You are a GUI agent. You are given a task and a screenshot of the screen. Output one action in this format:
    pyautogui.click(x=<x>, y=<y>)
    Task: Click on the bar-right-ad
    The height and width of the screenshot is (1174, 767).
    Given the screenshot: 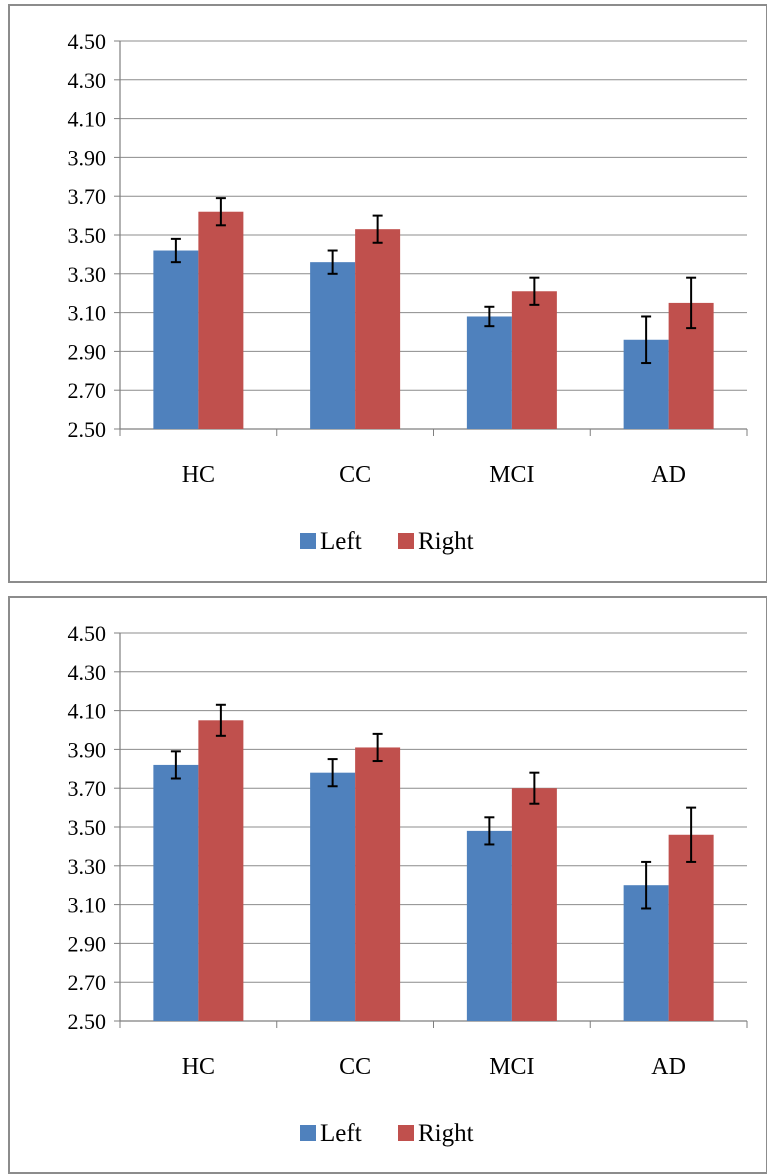 What is the action you would take?
    pyautogui.click(x=691, y=927)
    